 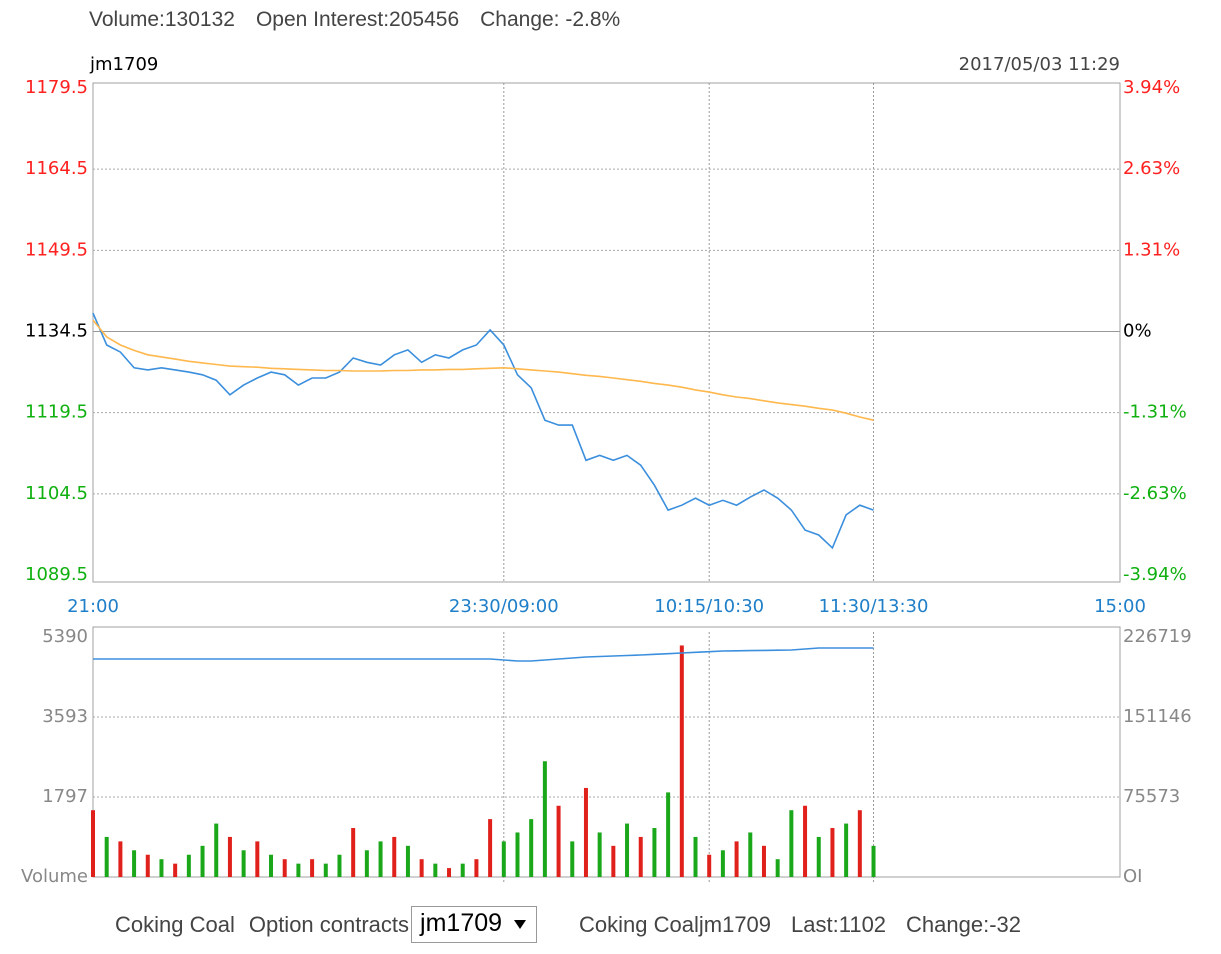 What do you see at coordinates (550, 19) in the screenshot?
I see `change: Change: -2.8%` at bounding box center [550, 19].